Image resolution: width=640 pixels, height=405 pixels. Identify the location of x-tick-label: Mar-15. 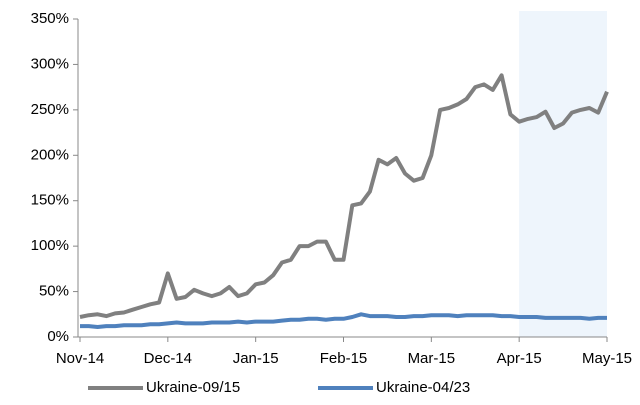
(432, 358).